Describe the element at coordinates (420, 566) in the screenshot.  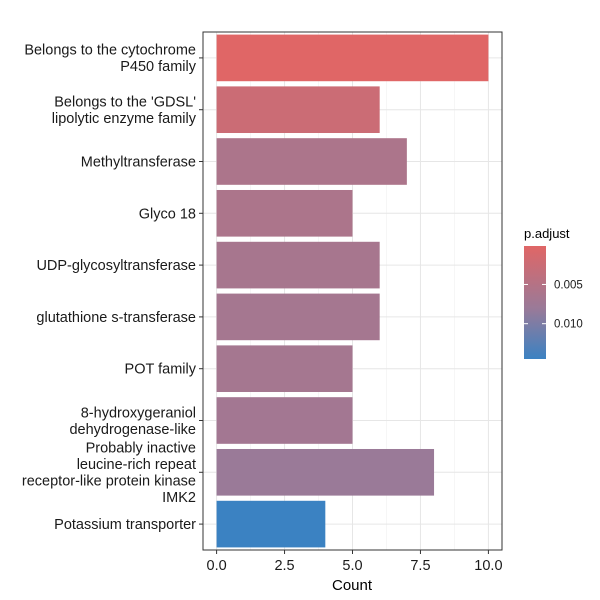
I see `x-tick-label-3: 7.5` at that location.